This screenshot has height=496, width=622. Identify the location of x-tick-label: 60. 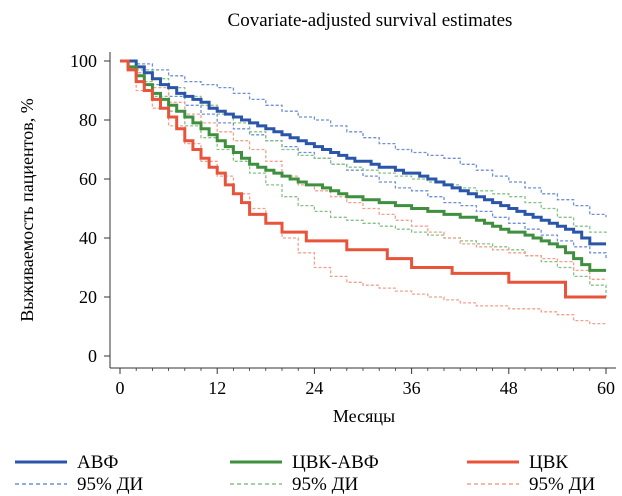
(606, 388).